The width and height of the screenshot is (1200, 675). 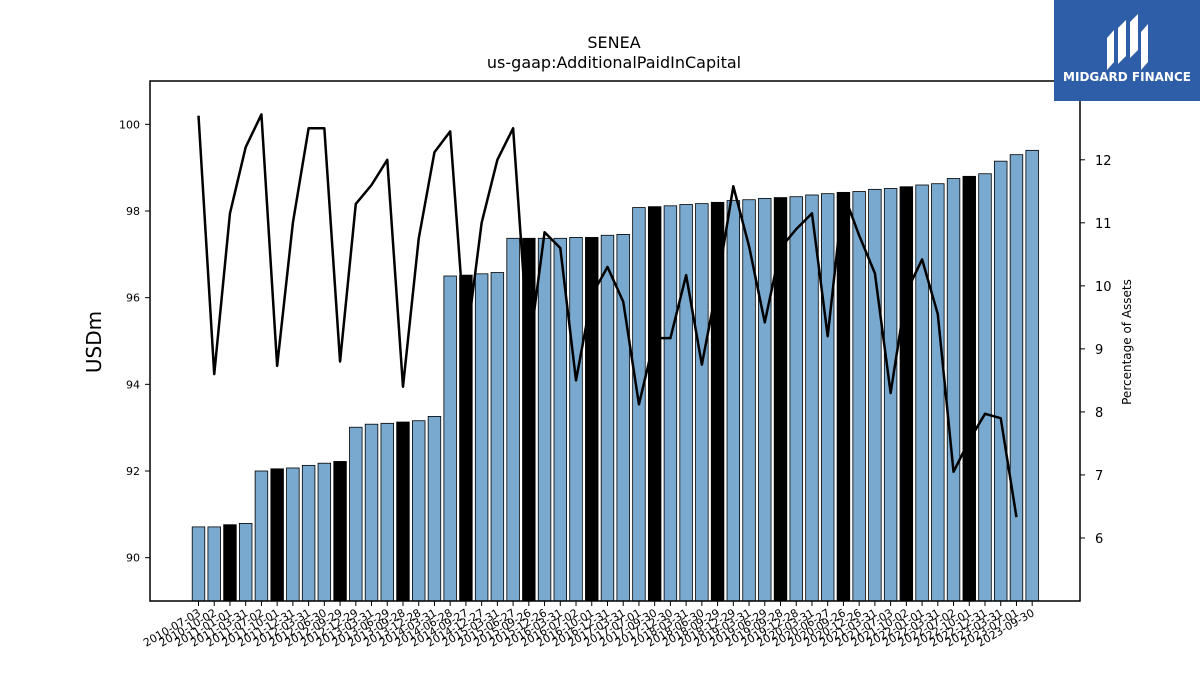 What do you see at coordinates (1127, 342) in the screenshot?
I see `y-axis-right-label: Percentage of Assets` at bounding box center [1127, 342].